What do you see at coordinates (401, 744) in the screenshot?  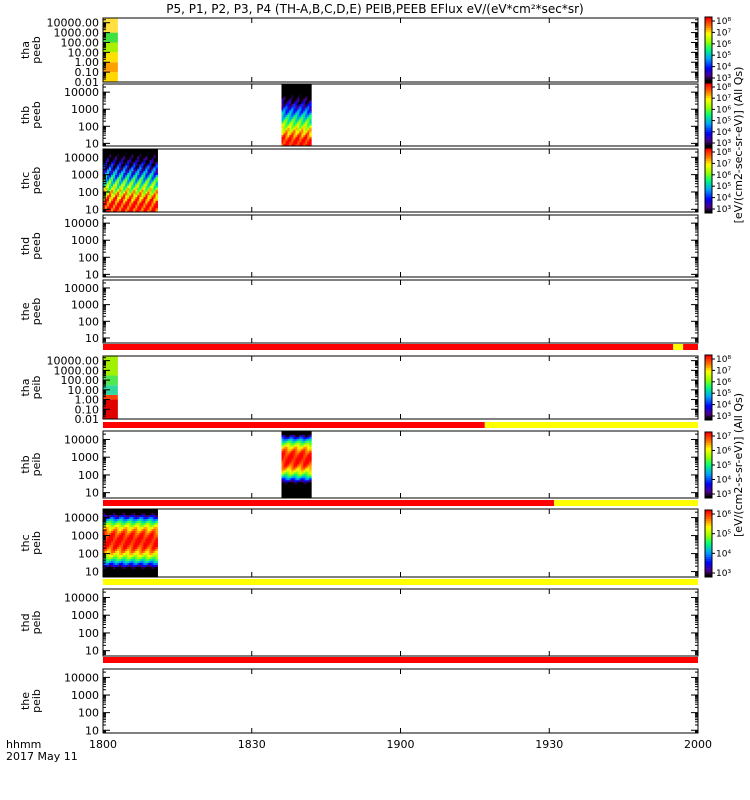 I see `x-tick-label: 1900` at bounding box center [401, 744].